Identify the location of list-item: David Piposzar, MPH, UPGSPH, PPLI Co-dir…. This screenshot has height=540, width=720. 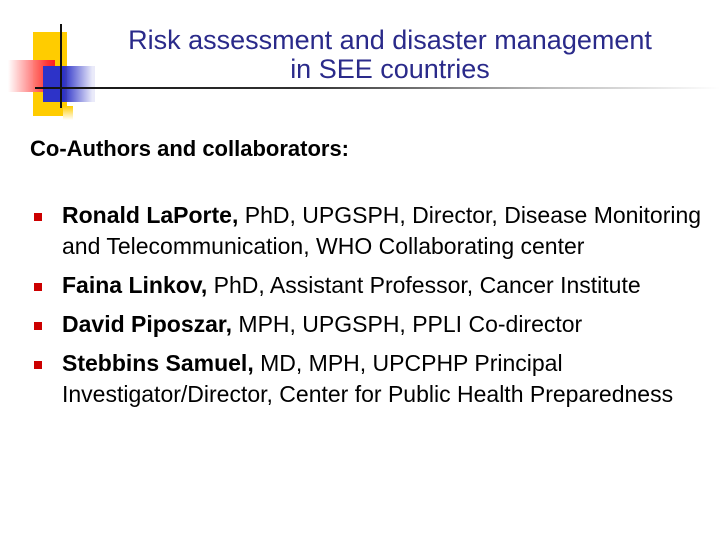
(370, 324).